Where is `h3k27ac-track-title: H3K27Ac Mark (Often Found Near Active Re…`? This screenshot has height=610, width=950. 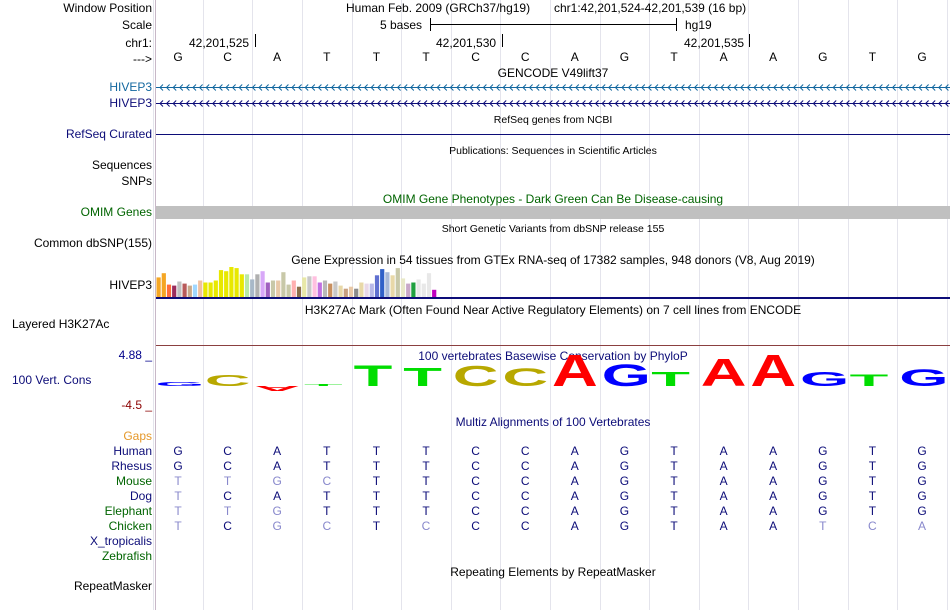 h3k27ac-track-title: H3K27Ac Mark (Often Found Near Active Re… is located at coordinates (553, 310).